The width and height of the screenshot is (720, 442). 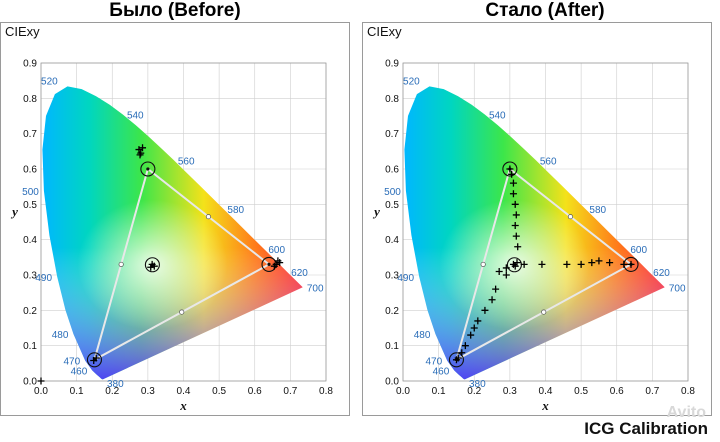 I want to click on x-axis-label: x, so click(x=545, y=405).